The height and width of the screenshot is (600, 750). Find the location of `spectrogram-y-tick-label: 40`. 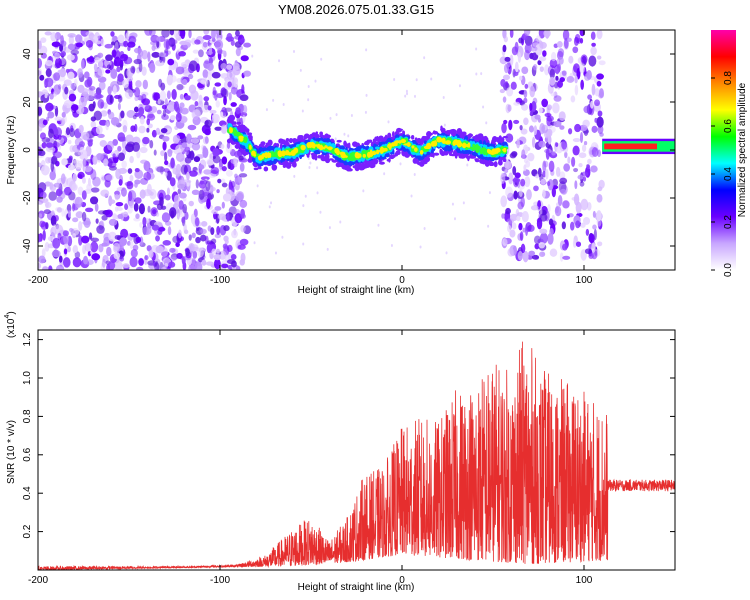

spectrogram-y-tick-label: 40 is located at coordinates (27, 54).